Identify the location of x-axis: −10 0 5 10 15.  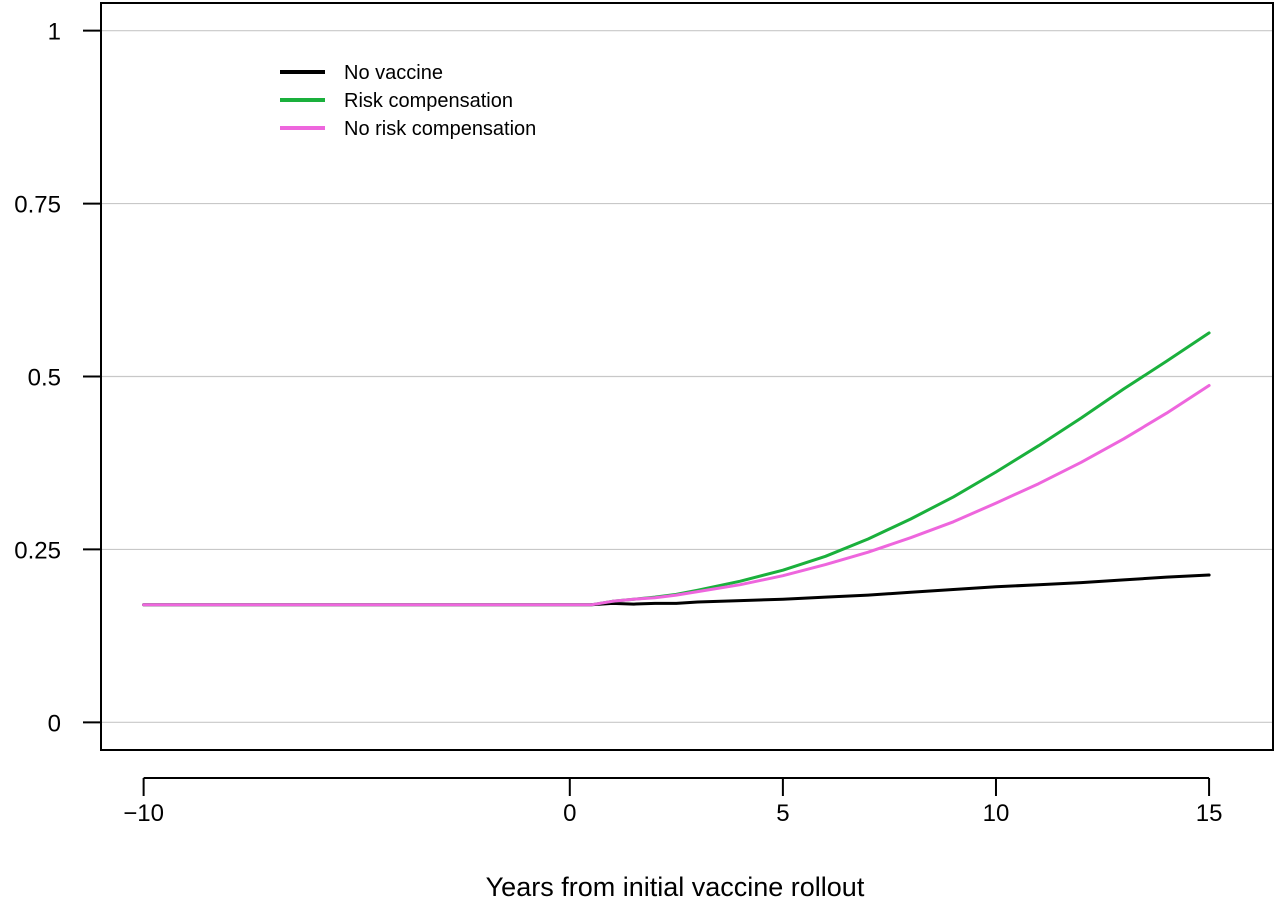
(673, 802).